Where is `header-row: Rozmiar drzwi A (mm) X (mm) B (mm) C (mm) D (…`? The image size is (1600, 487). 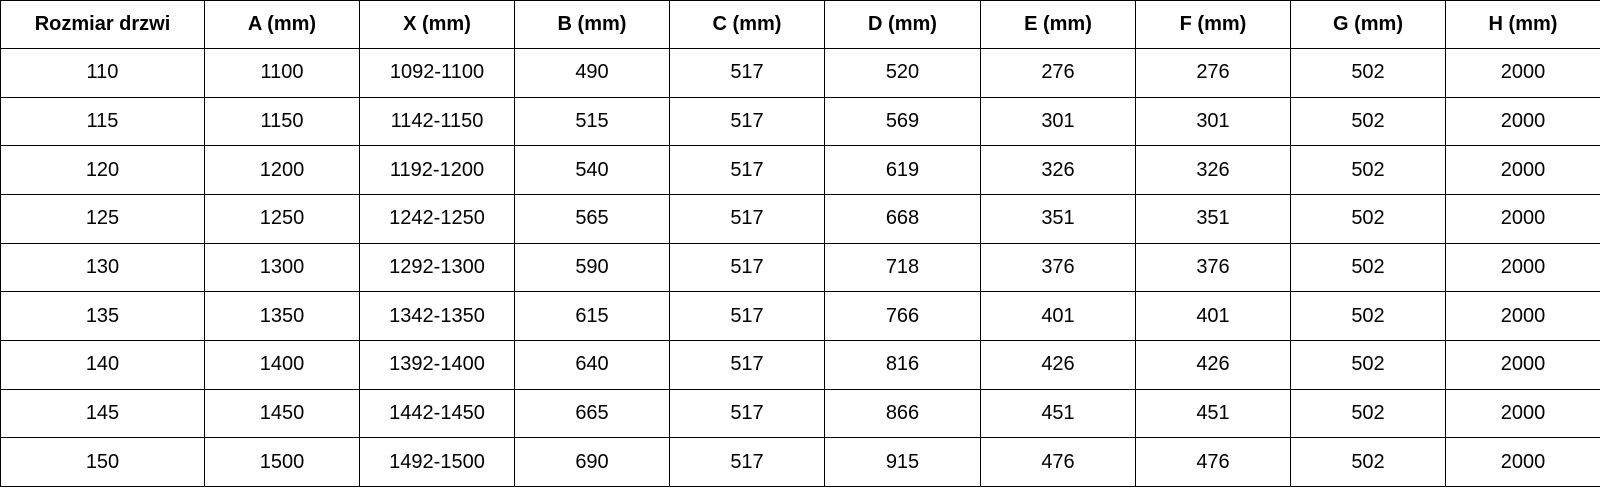
header-row: Rozmiar drzwi A (mm) X (mm) B (mm) C (mm) D (… is located at coordinates (800, 24).